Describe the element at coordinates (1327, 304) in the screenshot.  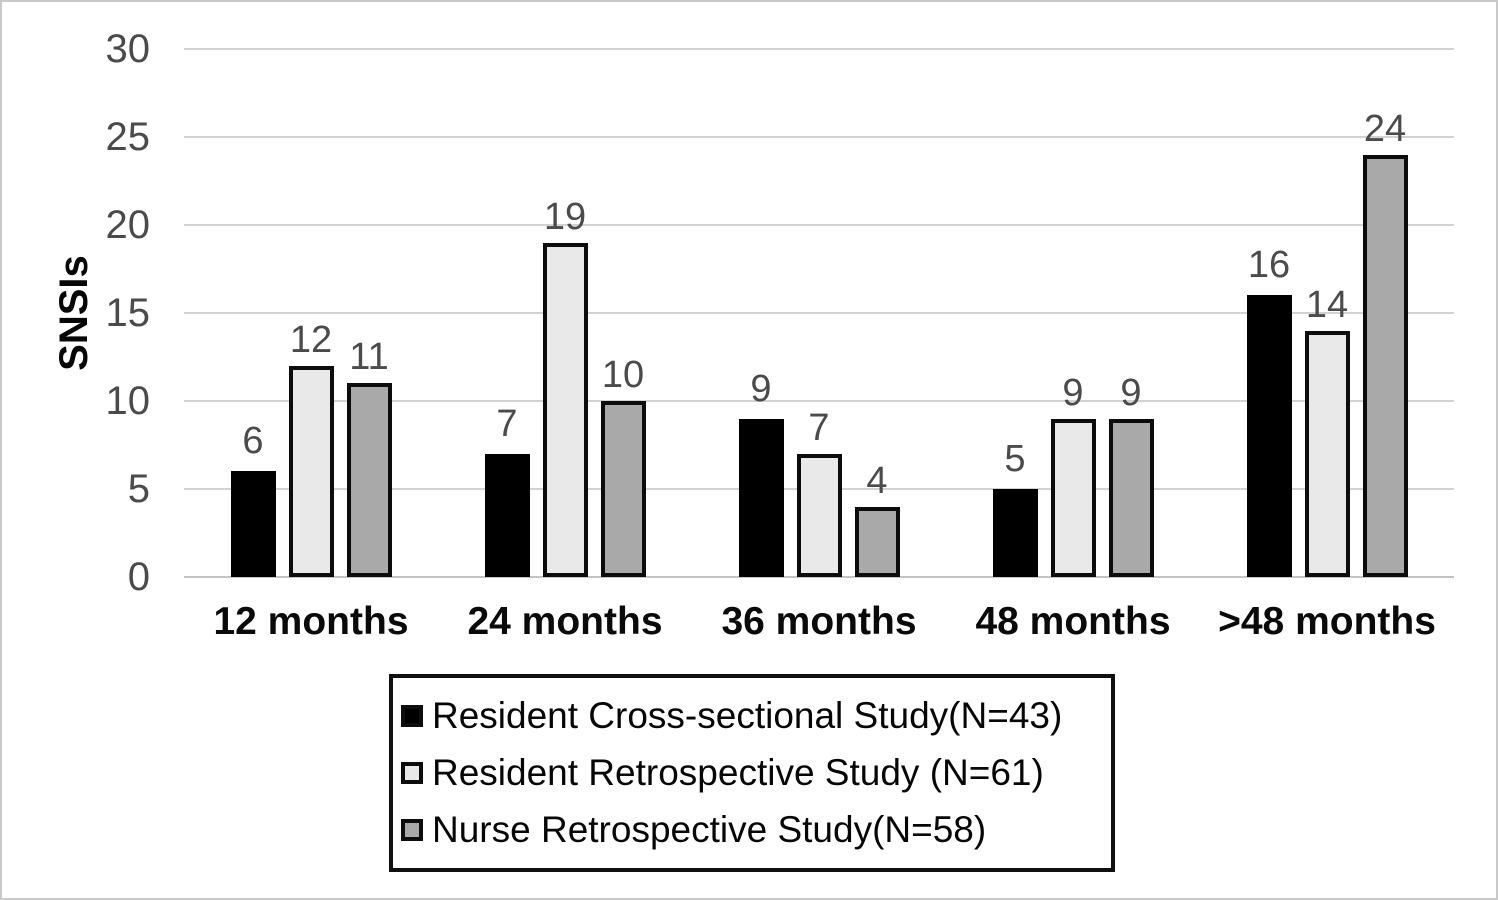
I see `bar-value-label: 14` at that location.